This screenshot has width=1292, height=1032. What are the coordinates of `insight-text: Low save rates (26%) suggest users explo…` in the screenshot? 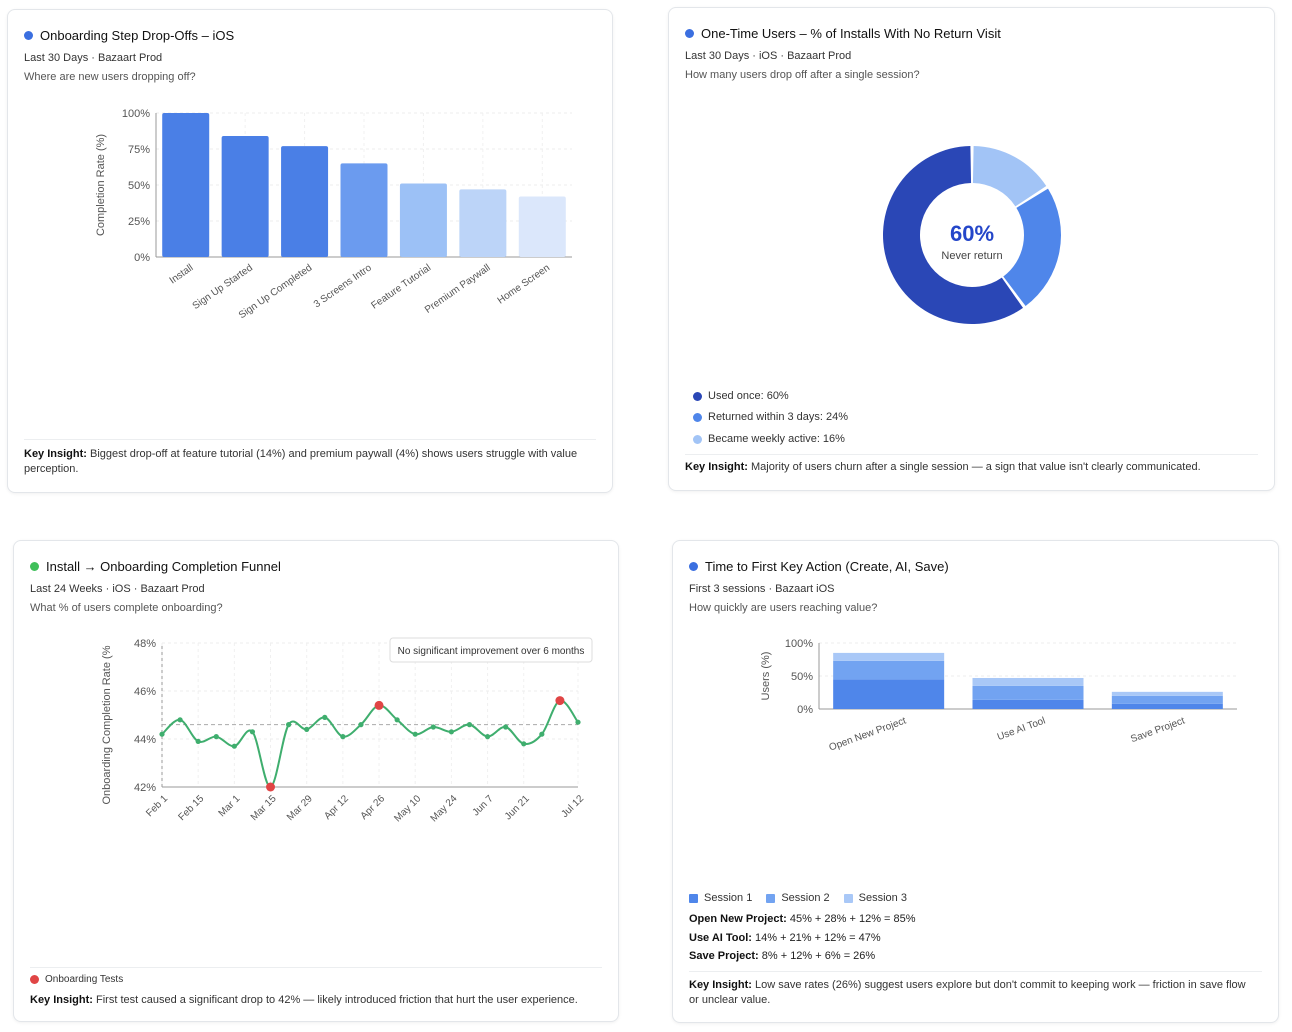 It's located at (967, 992).